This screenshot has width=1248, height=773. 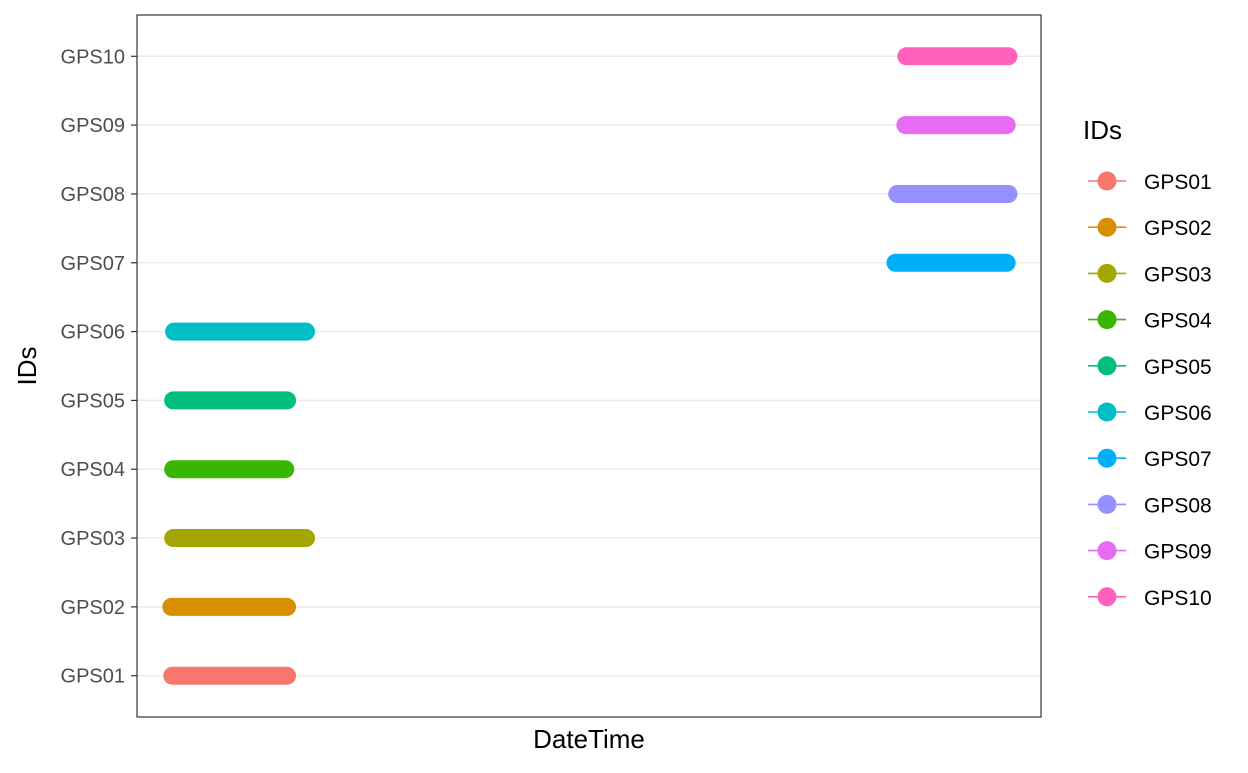 I want to click on y-tick-label-gps04: GPS04, so click(x=93, y=470).